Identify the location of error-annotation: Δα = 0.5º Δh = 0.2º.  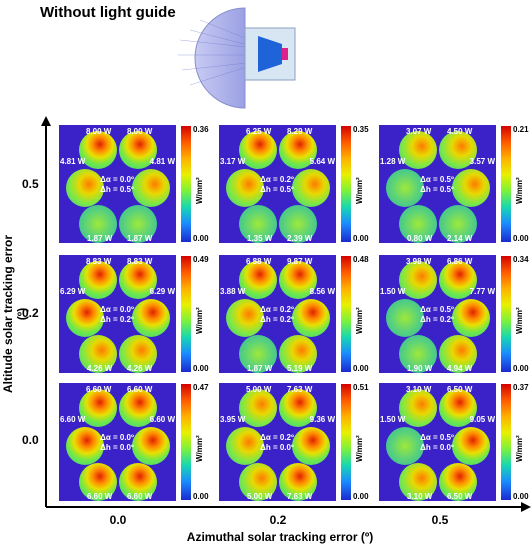
(437, 315).